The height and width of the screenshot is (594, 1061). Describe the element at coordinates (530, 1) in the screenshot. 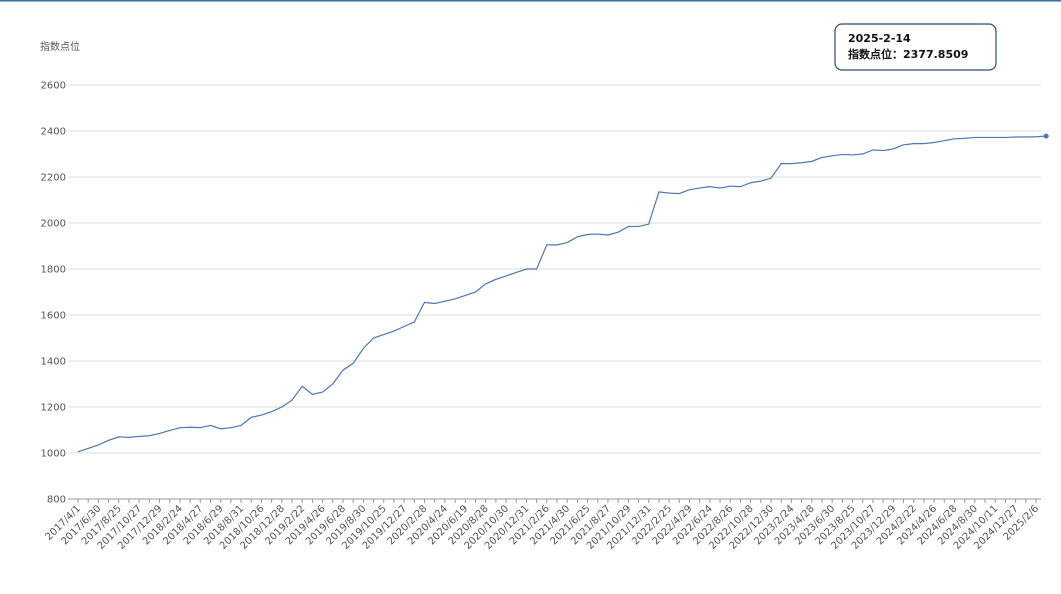

I see `top-border` at that location.